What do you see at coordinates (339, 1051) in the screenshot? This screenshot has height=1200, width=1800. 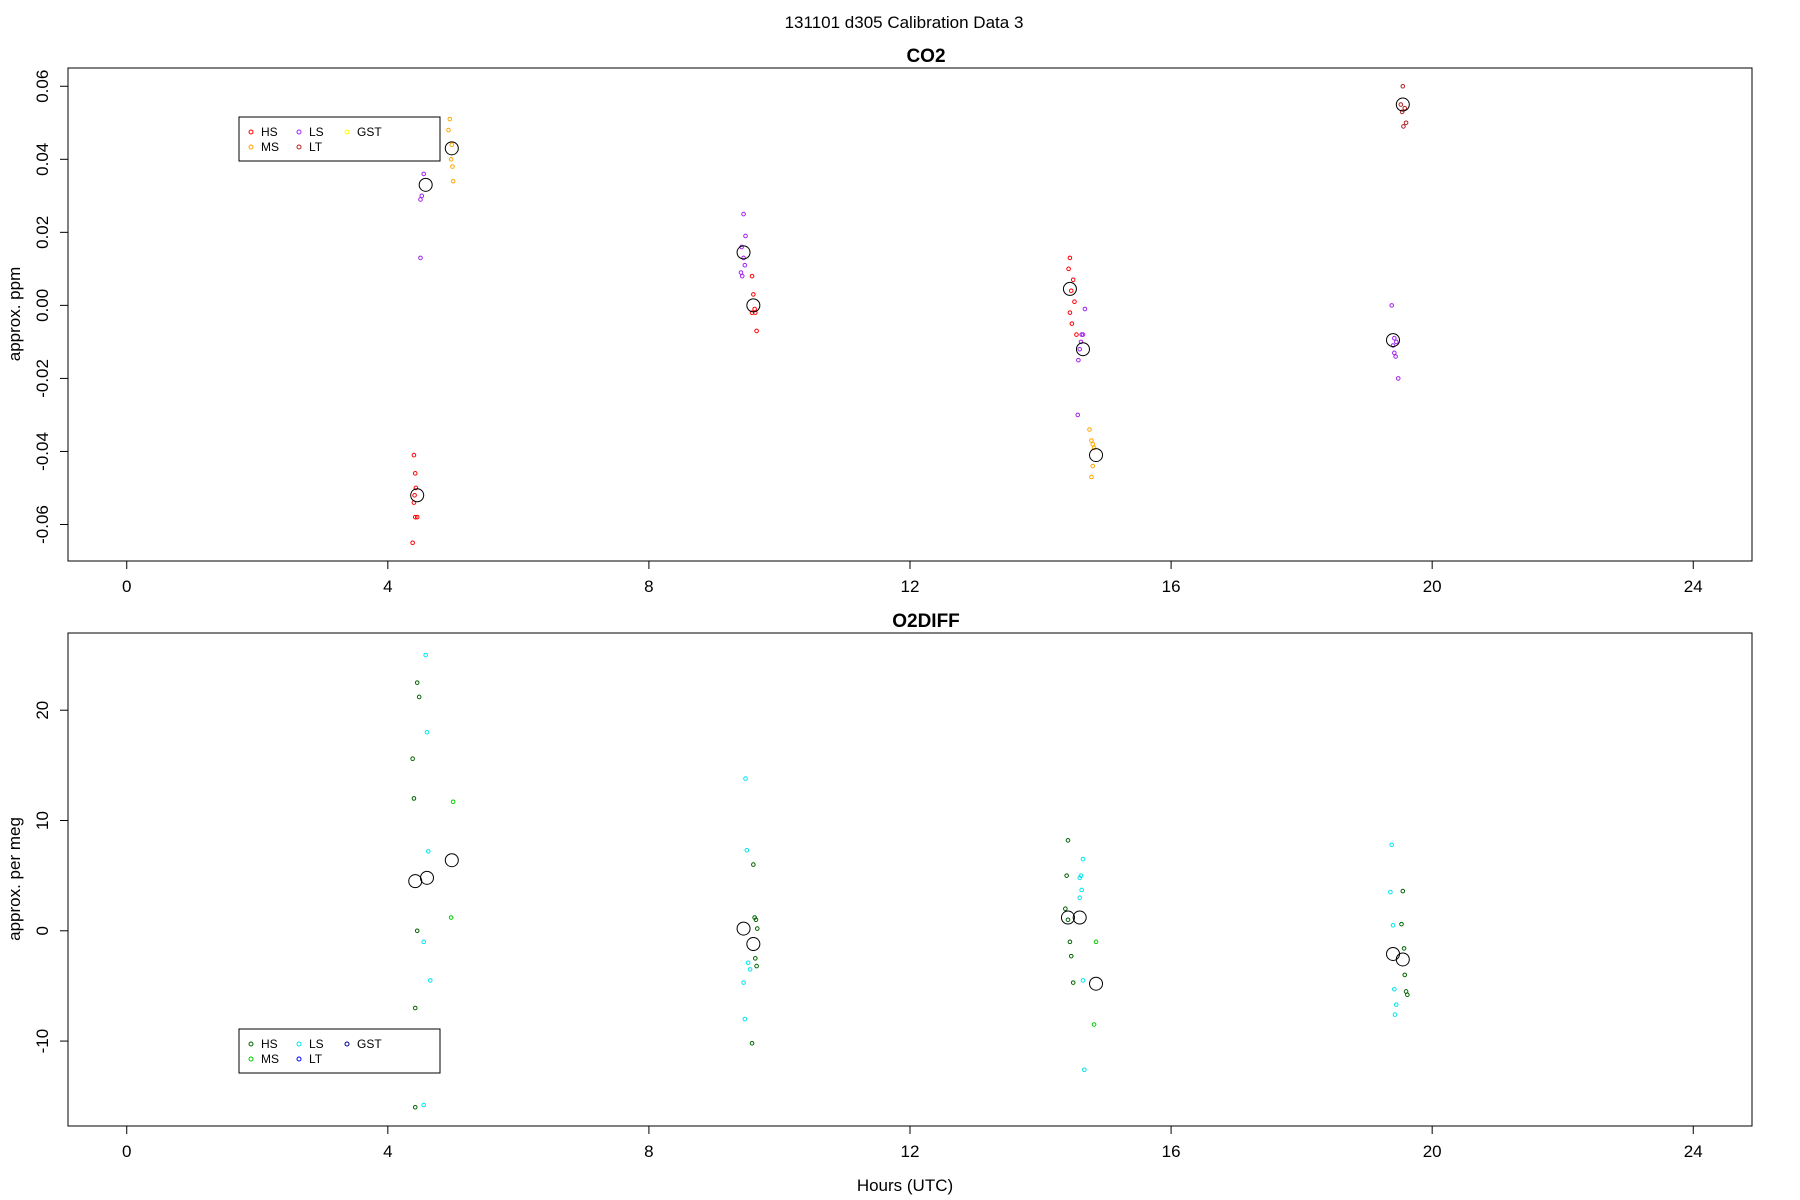 I see `o2diff-legend-box` at bounding box center [339, 1051].